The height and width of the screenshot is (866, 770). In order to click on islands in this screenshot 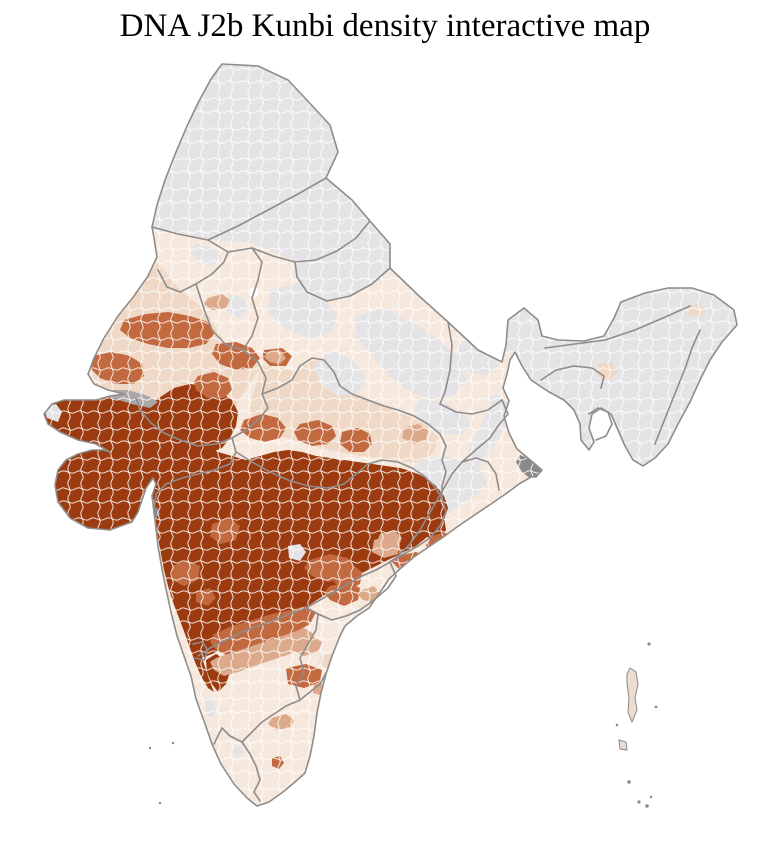, I will do `click(403, 725)`.